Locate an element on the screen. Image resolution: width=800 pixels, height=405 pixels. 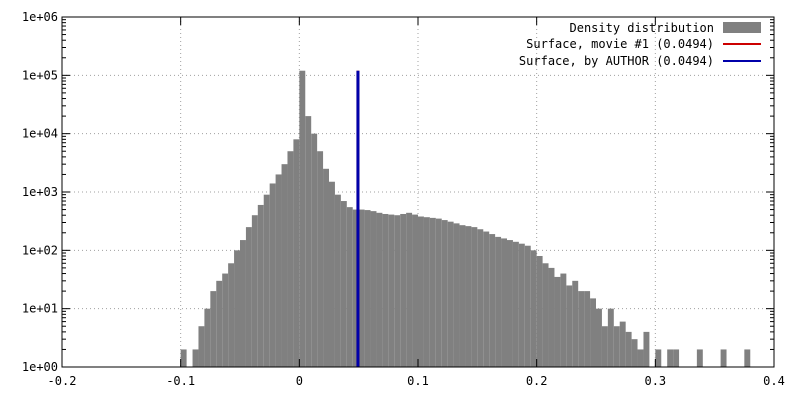
x-tick-label: -0.2 is located at coordinates (62, 381).